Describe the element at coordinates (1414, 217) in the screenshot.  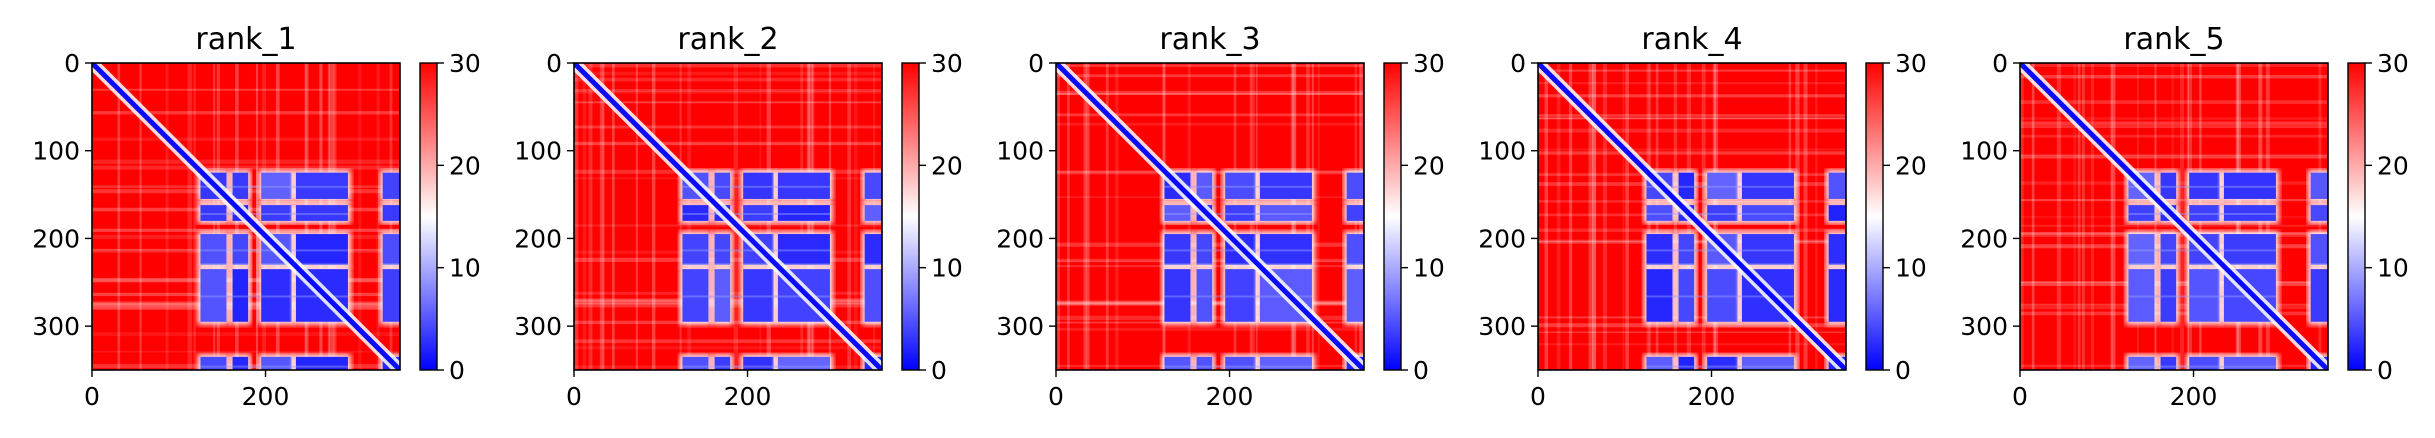
I see `colorbar: 0 10 20 30` at that location.